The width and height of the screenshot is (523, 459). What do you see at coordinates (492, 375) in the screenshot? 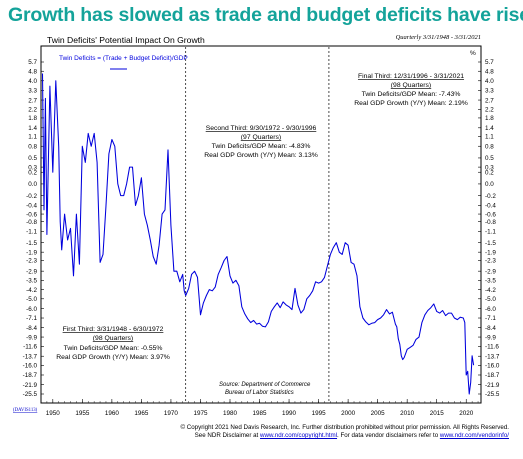
I see `y-tick-label-right: -18.7` at bounding box center [492, 375].